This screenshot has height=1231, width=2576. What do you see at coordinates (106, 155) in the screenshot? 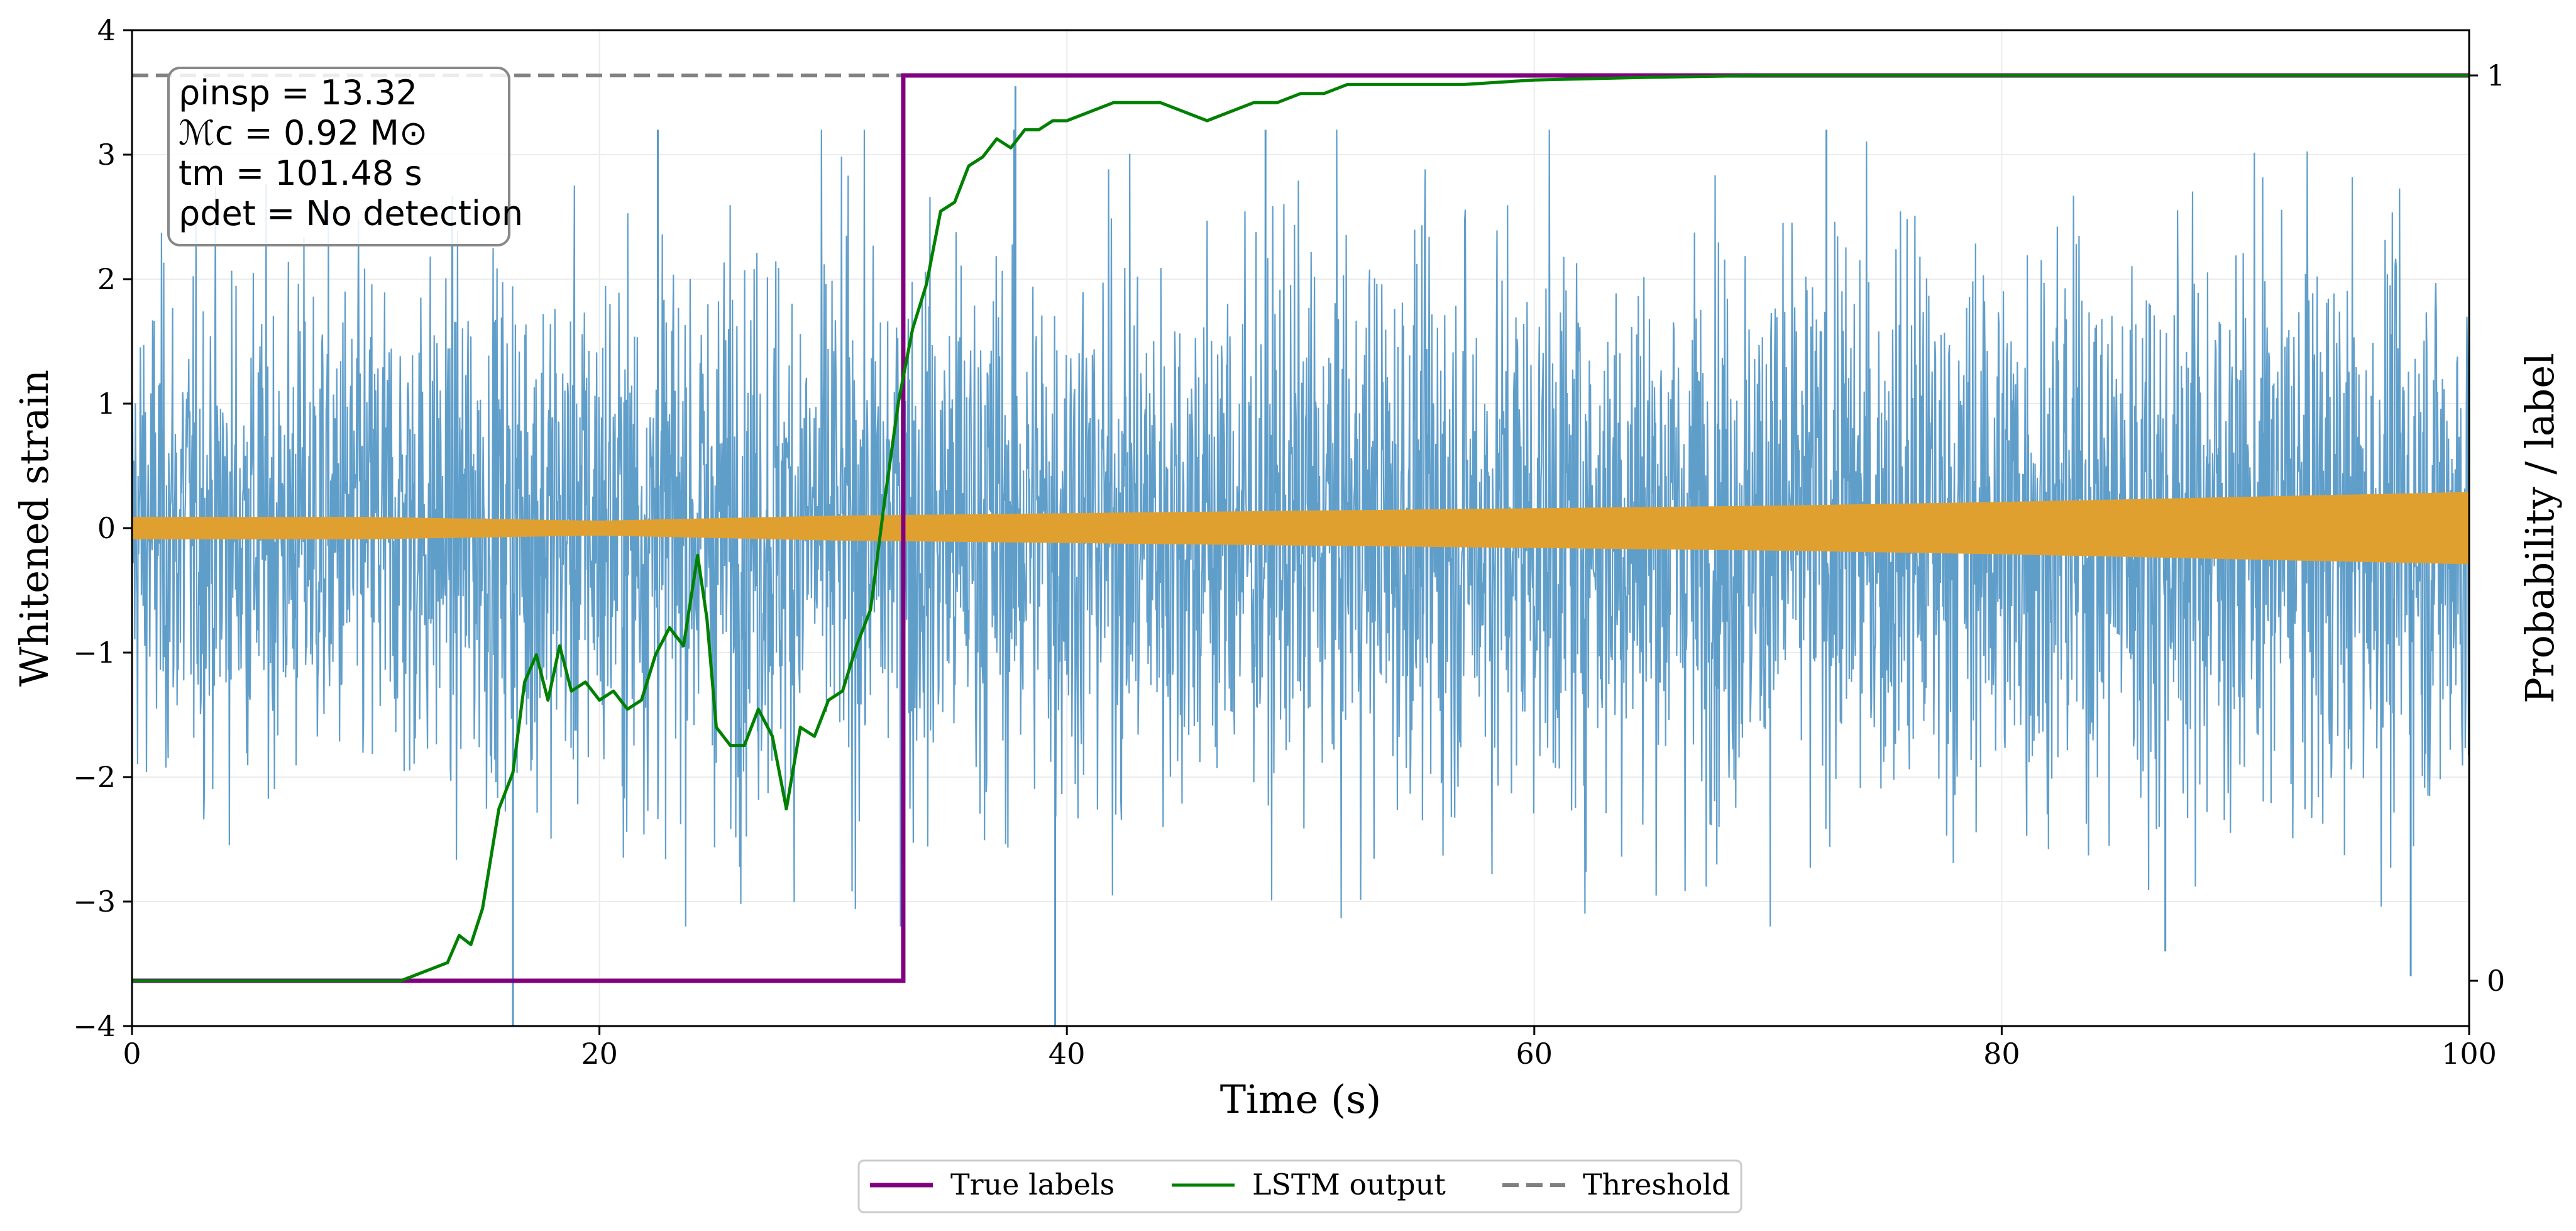
I see `y-left-tick-label-7: 3` at bounding box center [106, 155].